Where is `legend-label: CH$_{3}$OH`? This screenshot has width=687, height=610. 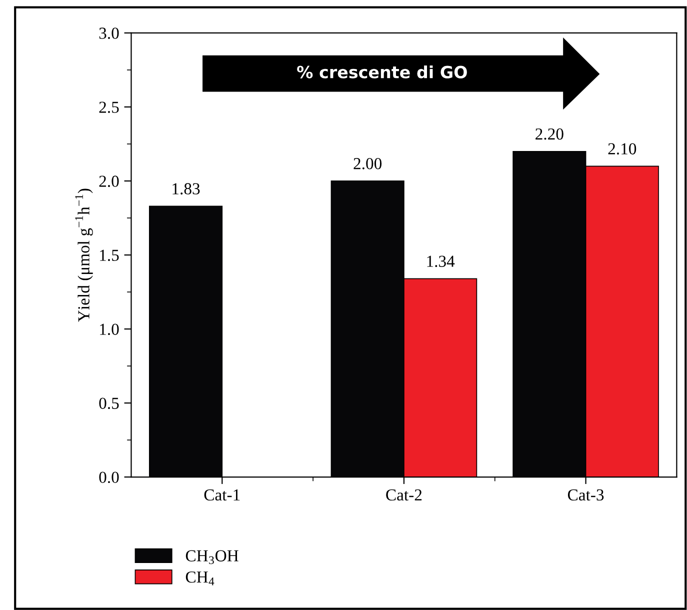
legend-label: CH$_{3}$OH is located at coordinates (212, 557).